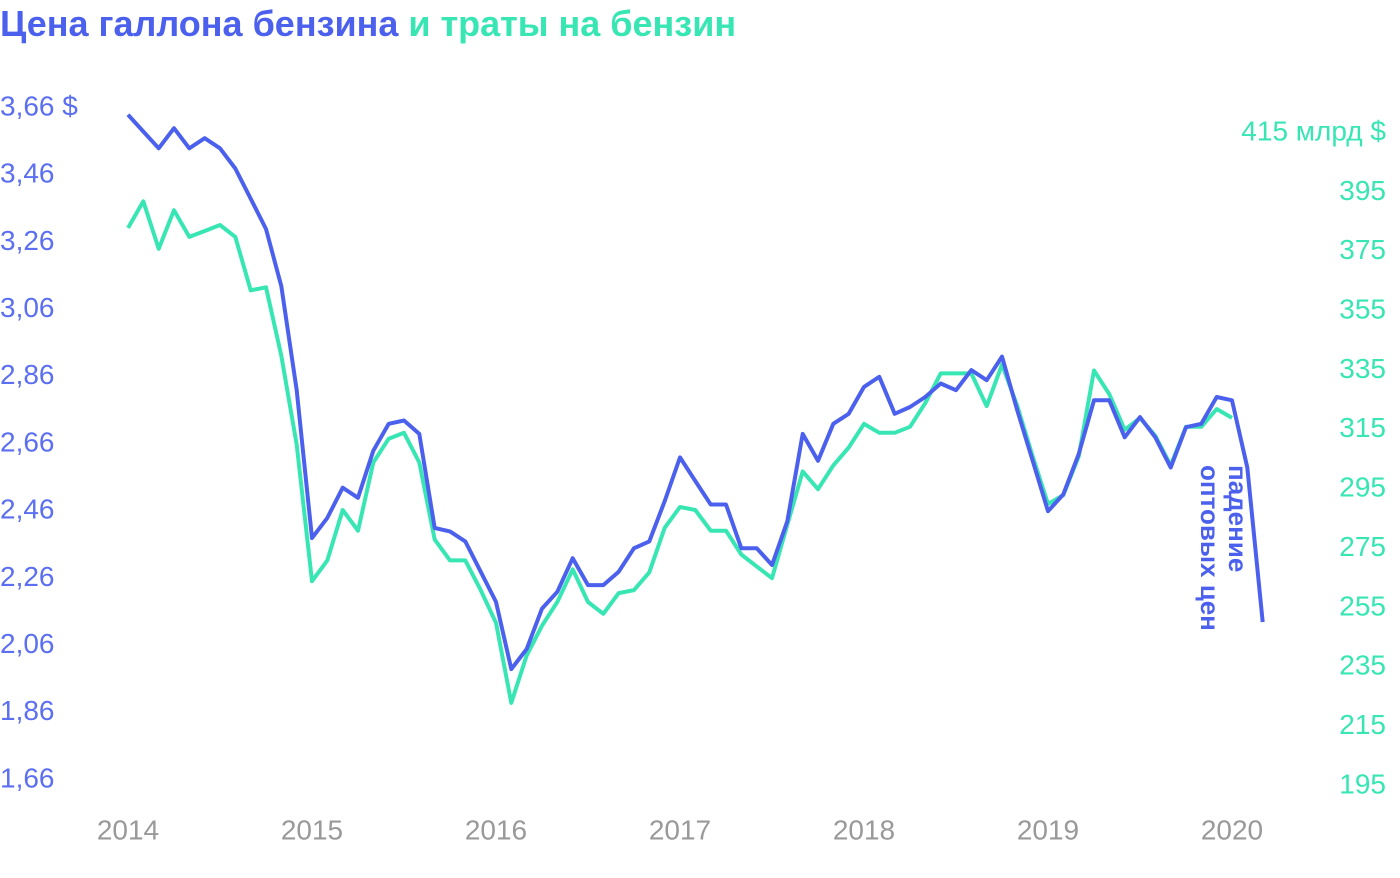 The image size is (1400, 878). Describe the element at coordinates (1362, 724) in the screenshot. I see `y2-tick-label: 215` at that location.